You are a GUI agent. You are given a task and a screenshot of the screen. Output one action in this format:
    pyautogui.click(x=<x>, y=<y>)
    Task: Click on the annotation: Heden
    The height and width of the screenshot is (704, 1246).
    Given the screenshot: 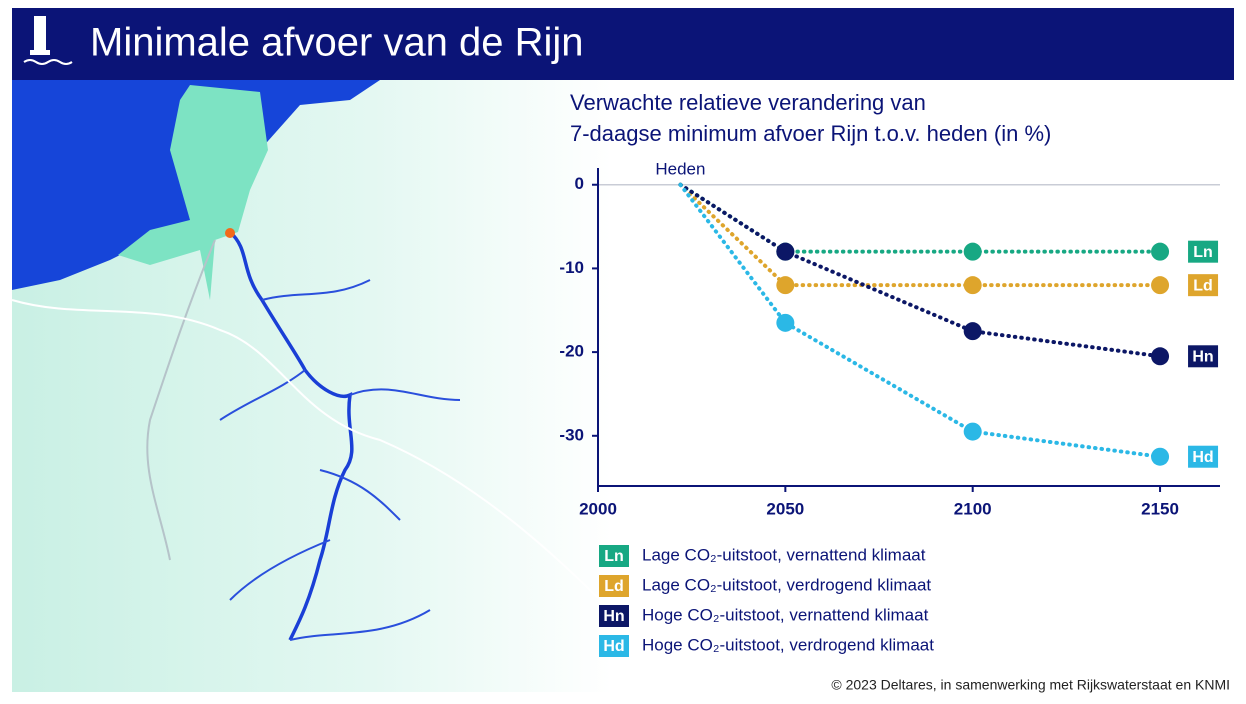 What is the action you would take?
    pyautogui.click(x=680, y=168)
    